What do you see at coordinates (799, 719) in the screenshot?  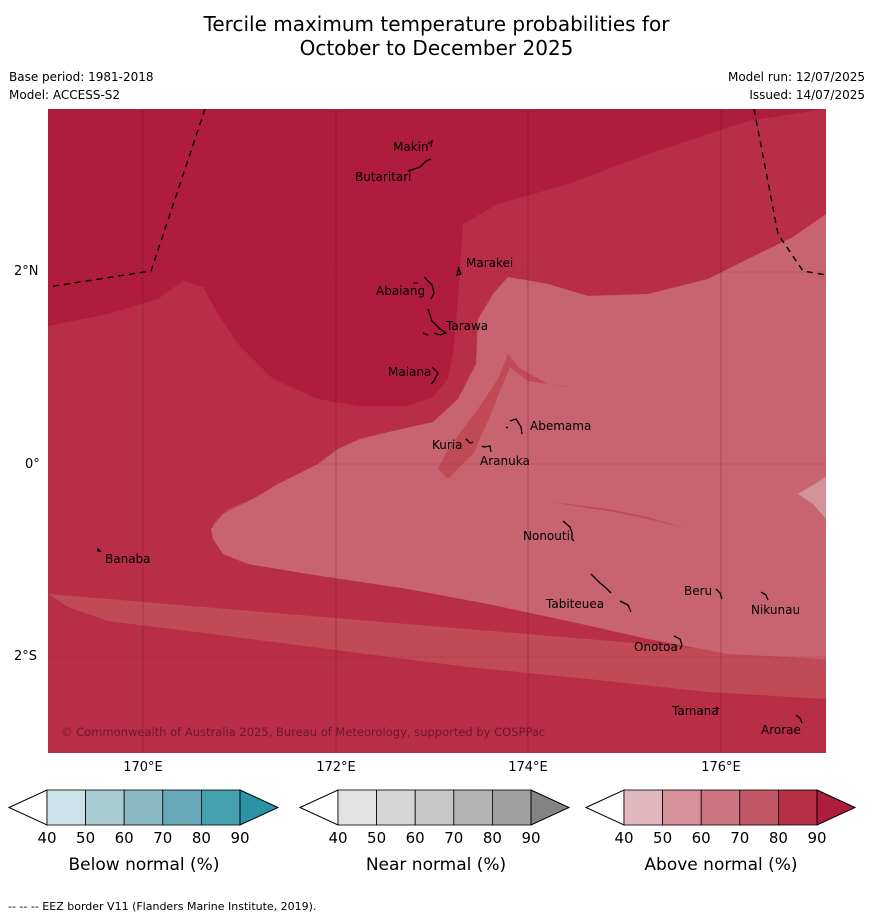 I see `island-arorae` at bounding box center [799, 719].